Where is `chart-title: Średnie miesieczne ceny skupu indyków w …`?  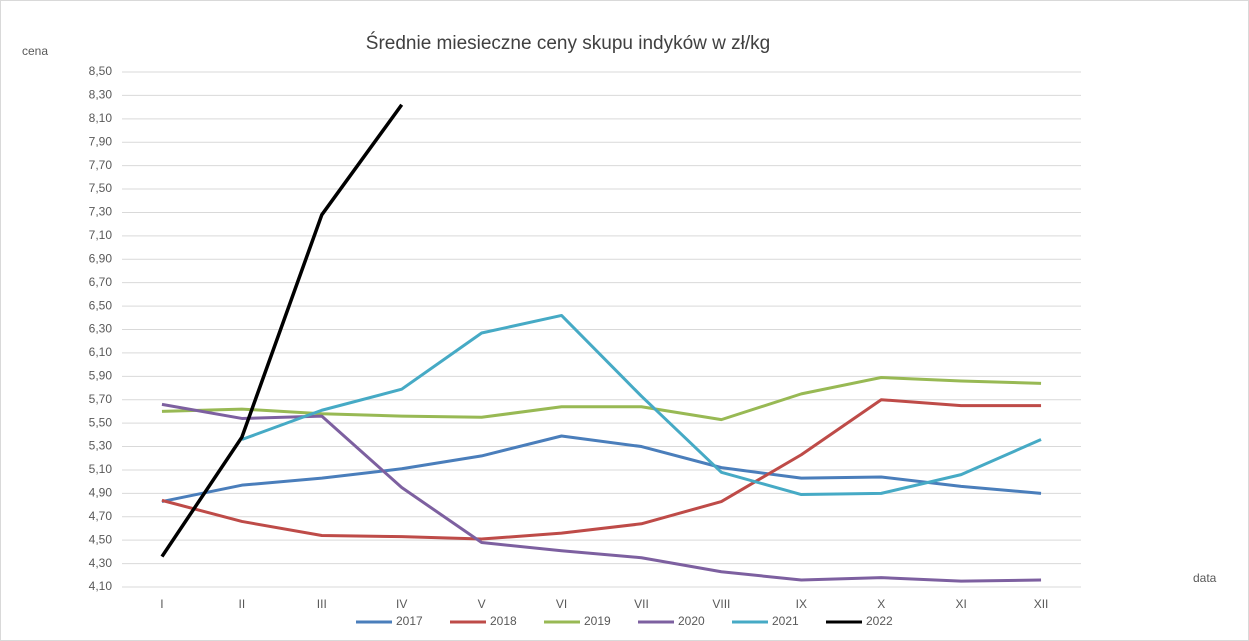
chart-title: Średnie miesieczne ceny skupu indyków w … is located at coordinates (568, 43).